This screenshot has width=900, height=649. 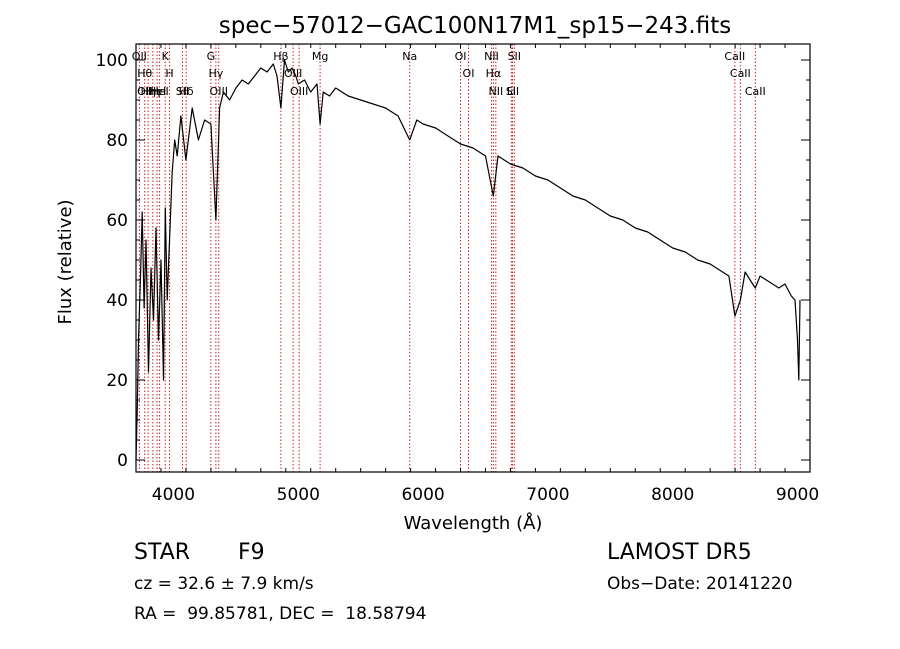 I want to click on ra-dec-coordinates: RA = 99.85781, DEC = 18.58794, so click(x=280, y=614).